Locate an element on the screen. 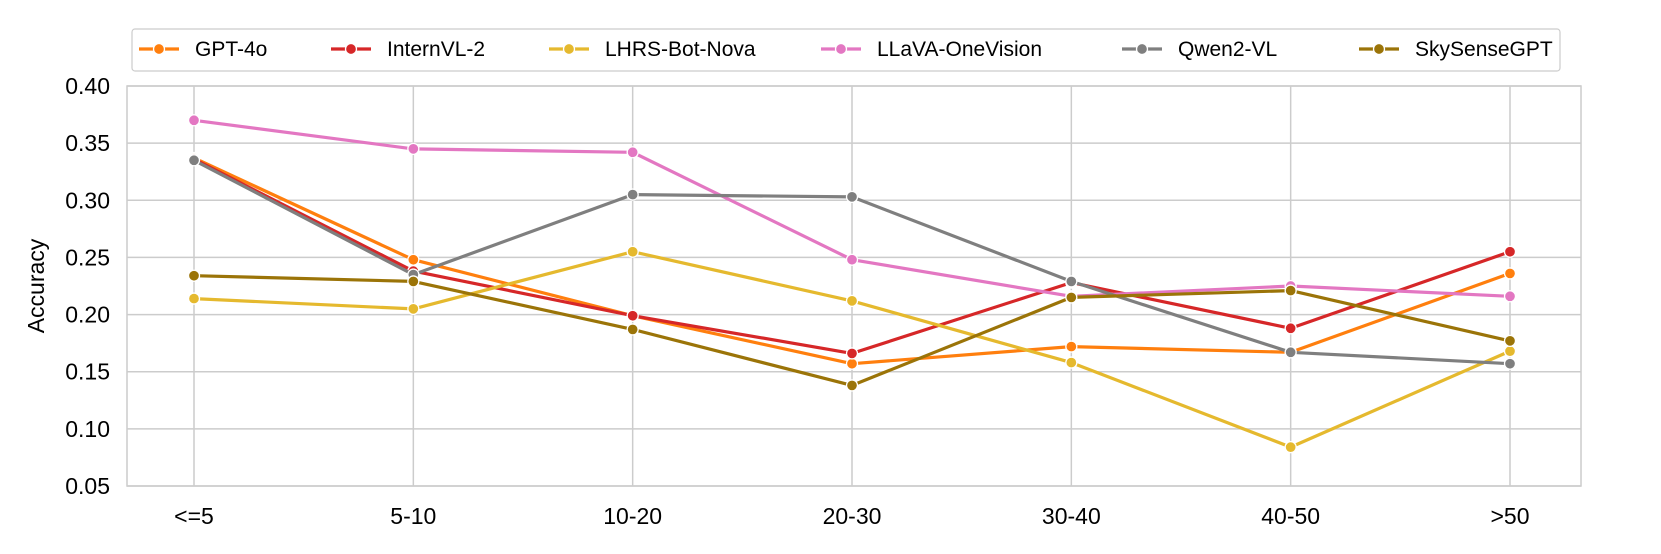 This screenshot has height=554, width=1661. legend-item: SkySenseGPT is located at coordinates (1456, 49).